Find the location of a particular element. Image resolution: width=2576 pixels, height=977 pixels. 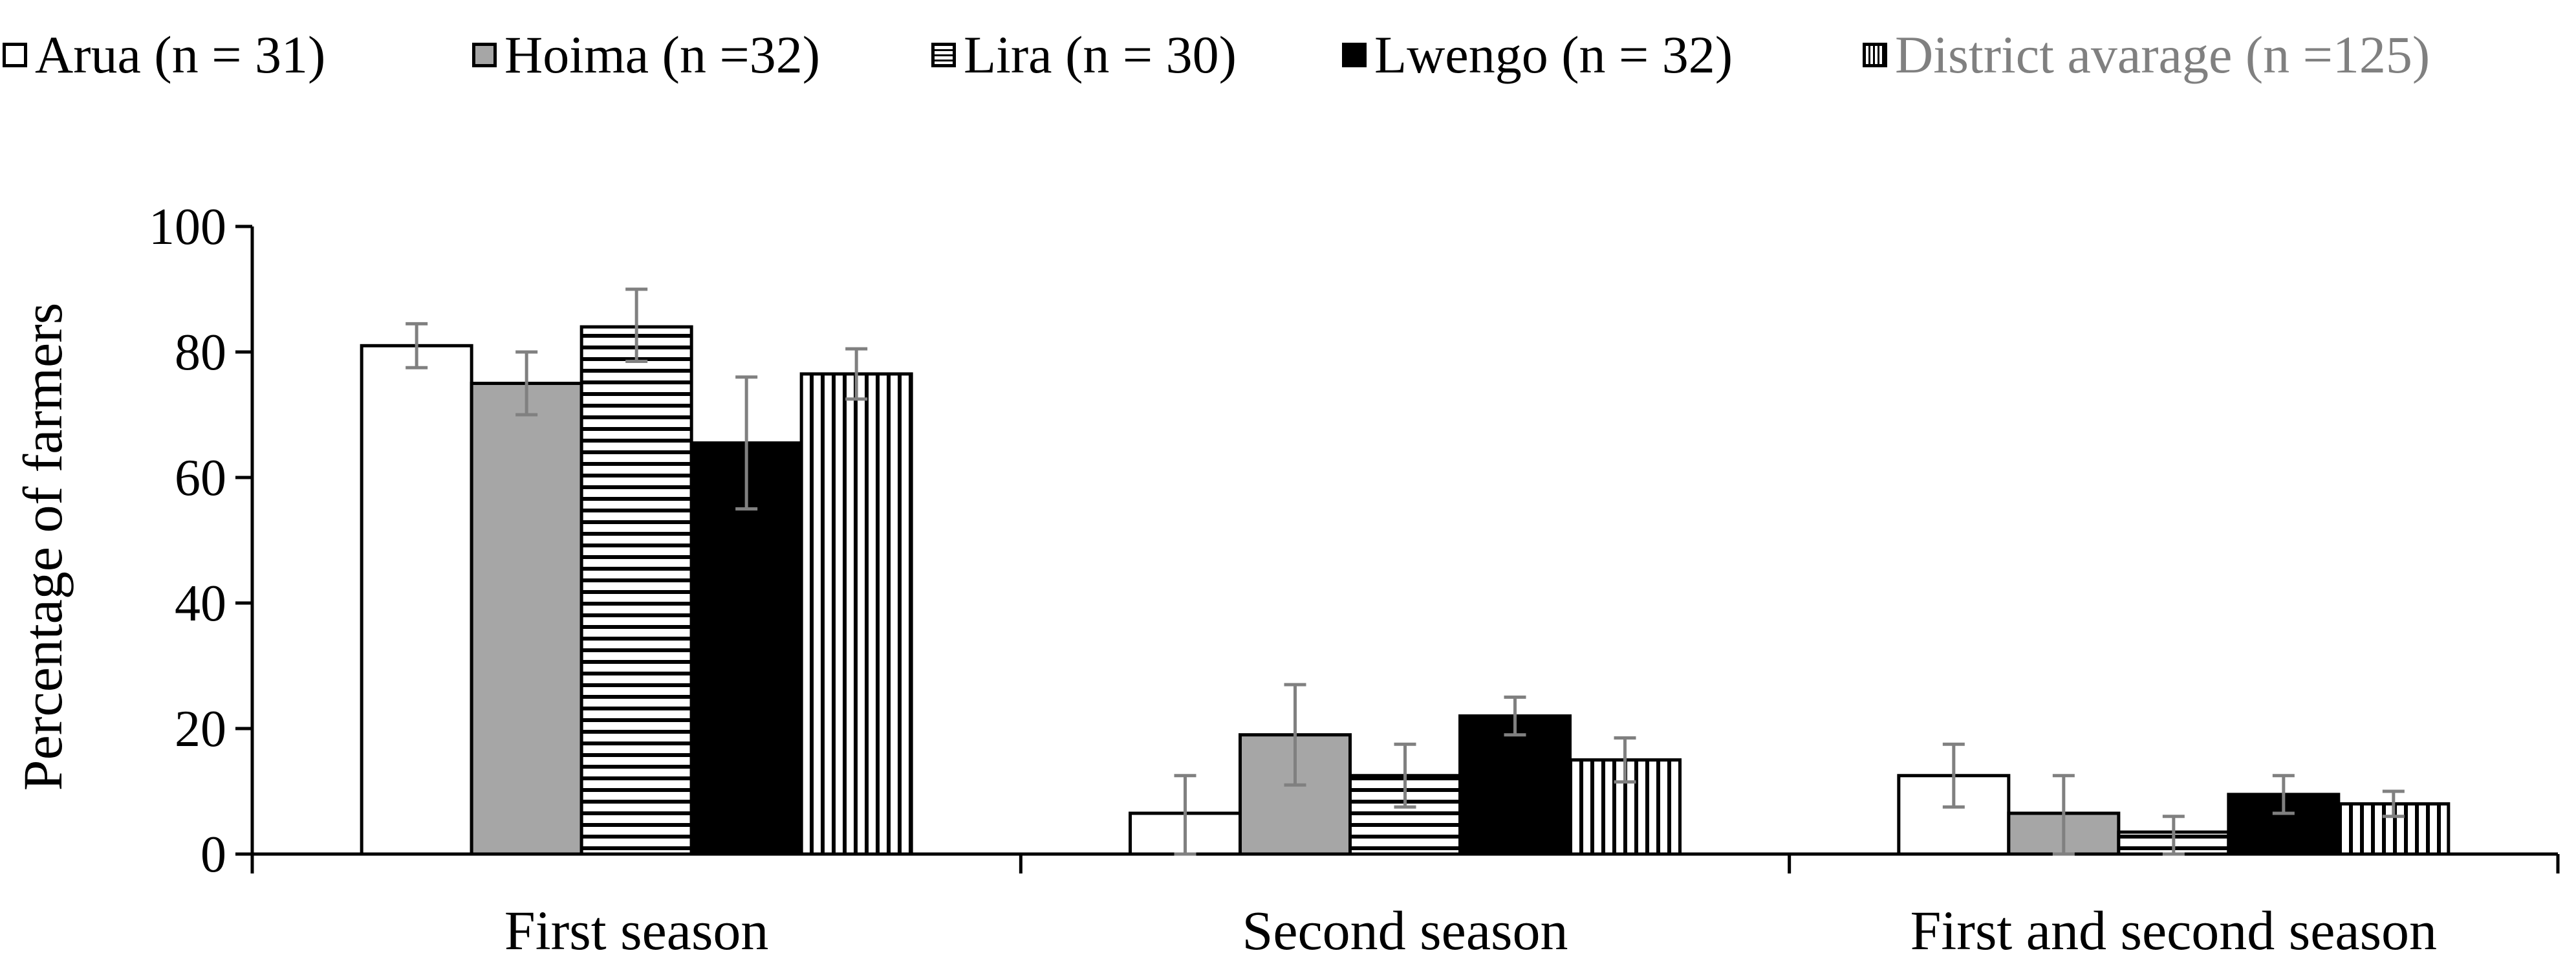

legend-swatch-district is located at coordinates (1875, 55).